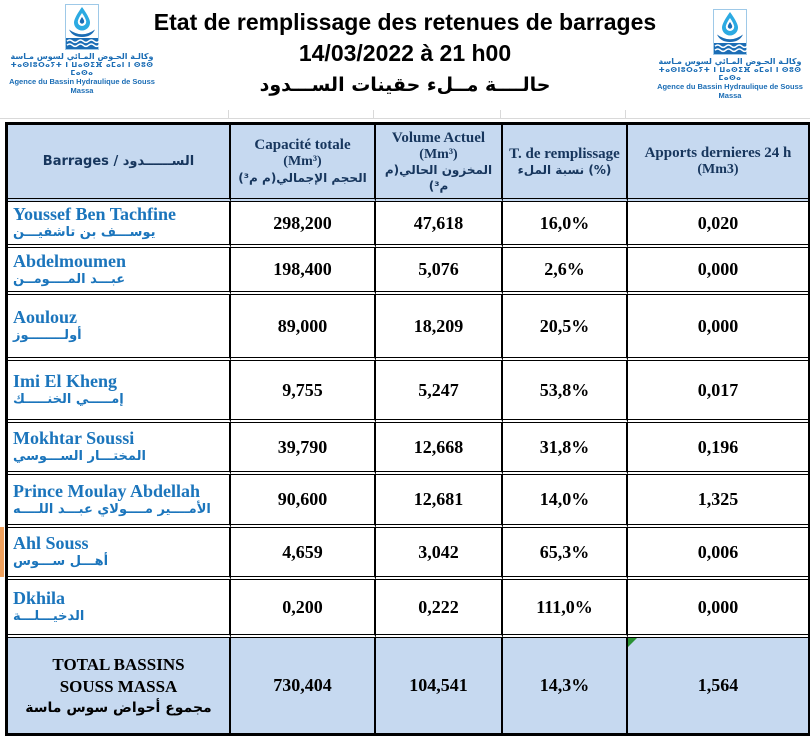 This screenshot has height=736, width=810. What do you see at coordinates (718, 392) in the screenshot?
I see `inflow-cell: 0,017` at bounding box center [718, 392].